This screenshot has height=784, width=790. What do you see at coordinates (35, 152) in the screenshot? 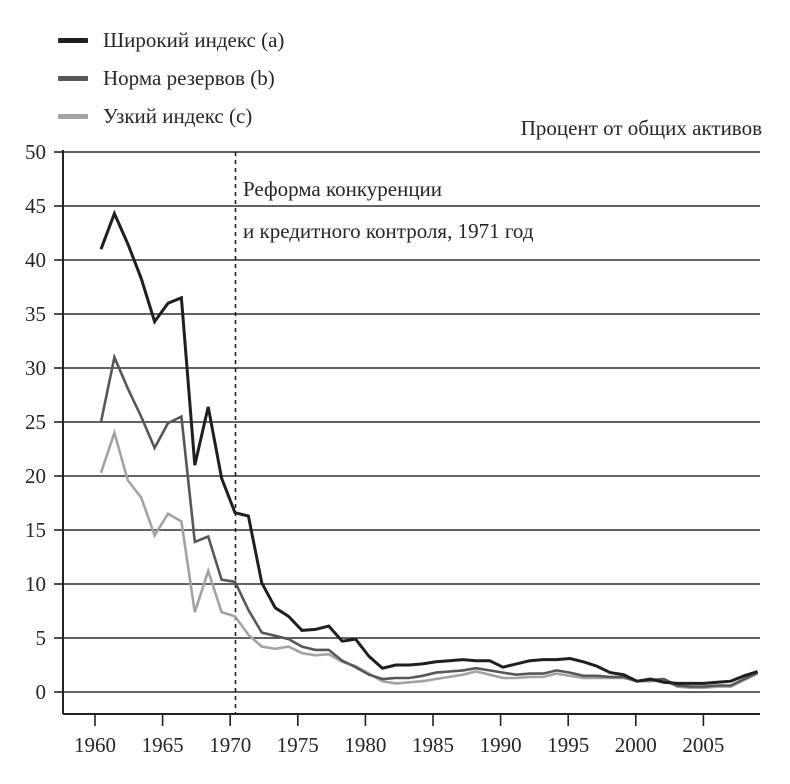
I see `y-tick-label: 50` at bounding box center [35, 152].